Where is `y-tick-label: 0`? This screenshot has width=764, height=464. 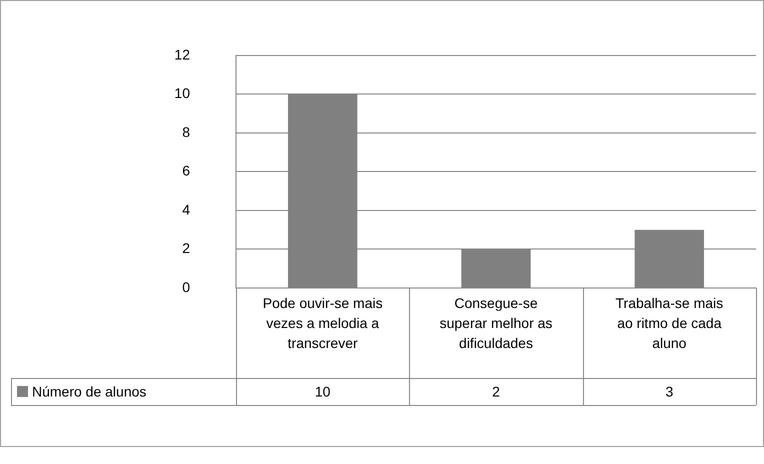
y-tick-label: 0 is located at coordinates (186, 286).